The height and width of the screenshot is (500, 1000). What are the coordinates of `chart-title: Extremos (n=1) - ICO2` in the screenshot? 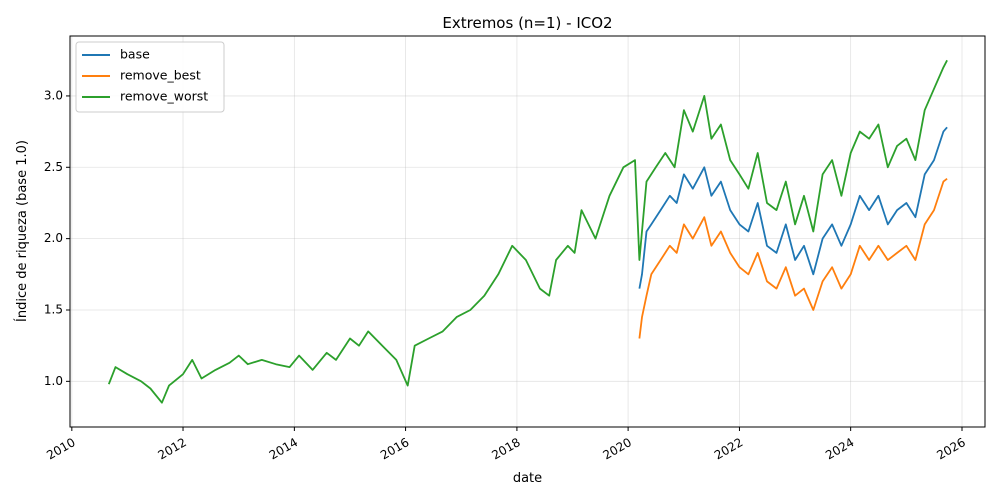 It's located at (527, 23).